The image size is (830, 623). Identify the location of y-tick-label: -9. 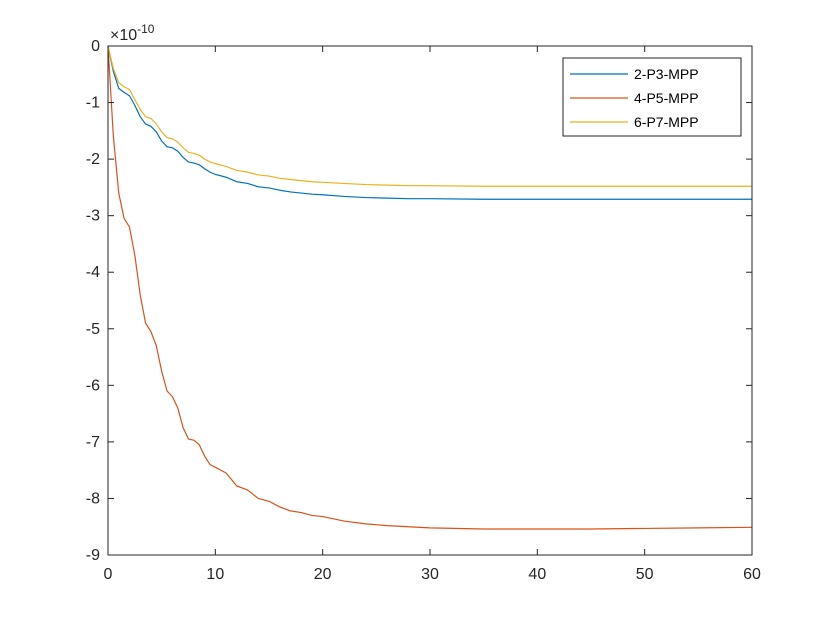
(93, 555).